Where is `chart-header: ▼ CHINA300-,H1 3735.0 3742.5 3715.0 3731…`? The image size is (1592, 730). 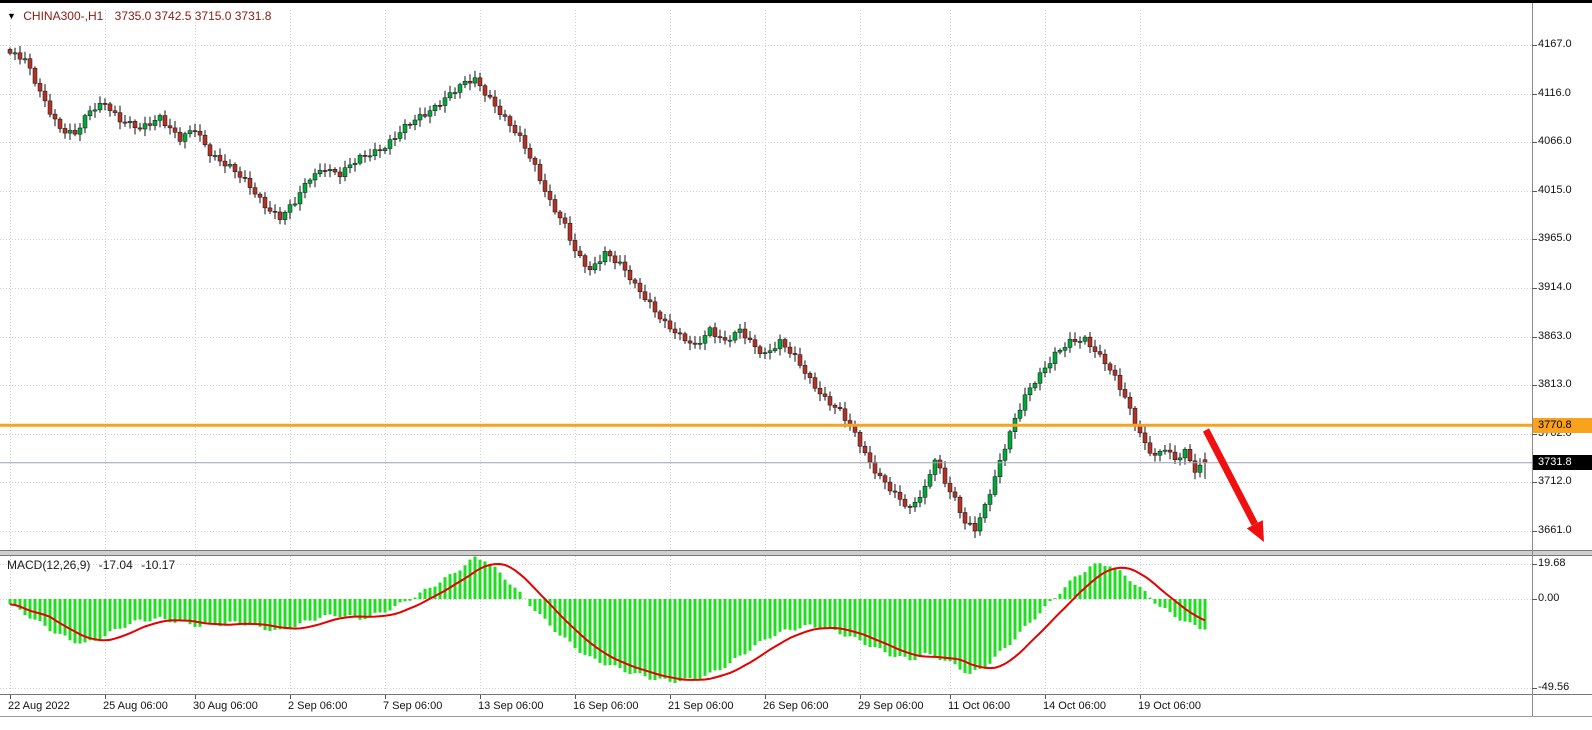 chart-header: ▼ CHINA300-,H1 3735.0 3742.5 3715.0 3731… is located at coordinates (139, 16).